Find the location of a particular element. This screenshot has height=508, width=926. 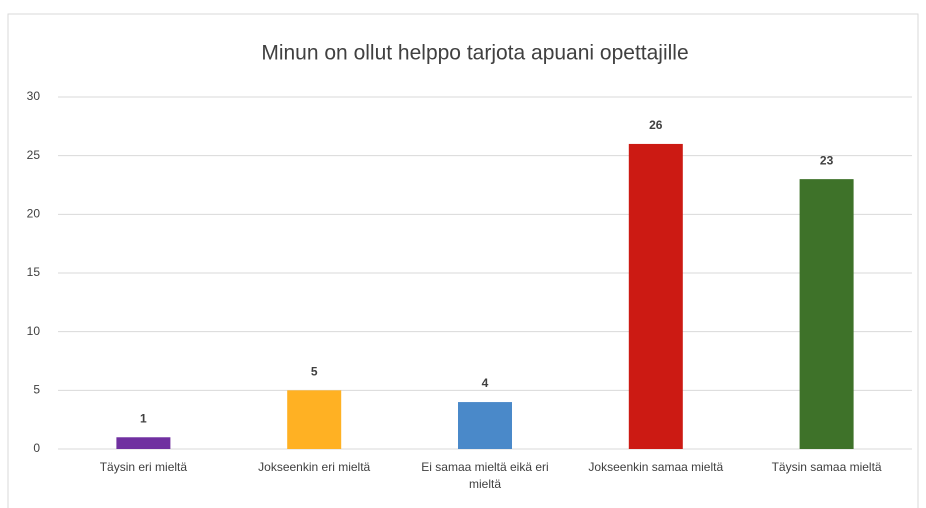

y-tick-label: 10 is located at coordinates (34, 331).